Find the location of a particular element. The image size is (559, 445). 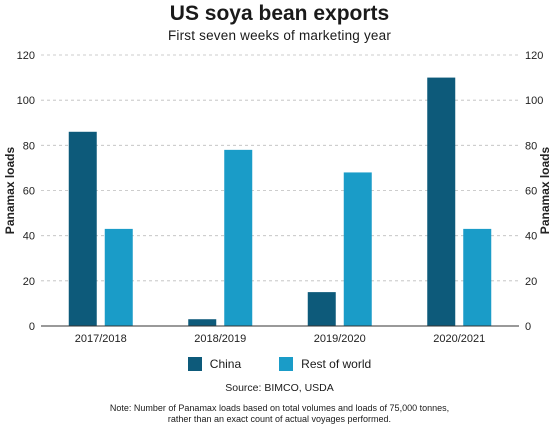

y-tick-label-left: 120 is located at coordinates (26, 56).